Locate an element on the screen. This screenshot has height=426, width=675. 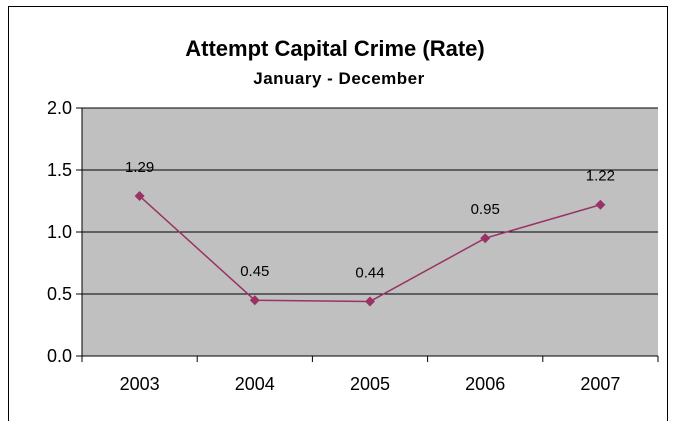
y-tick-label: 2.0 is located at coordinates (59, 108).